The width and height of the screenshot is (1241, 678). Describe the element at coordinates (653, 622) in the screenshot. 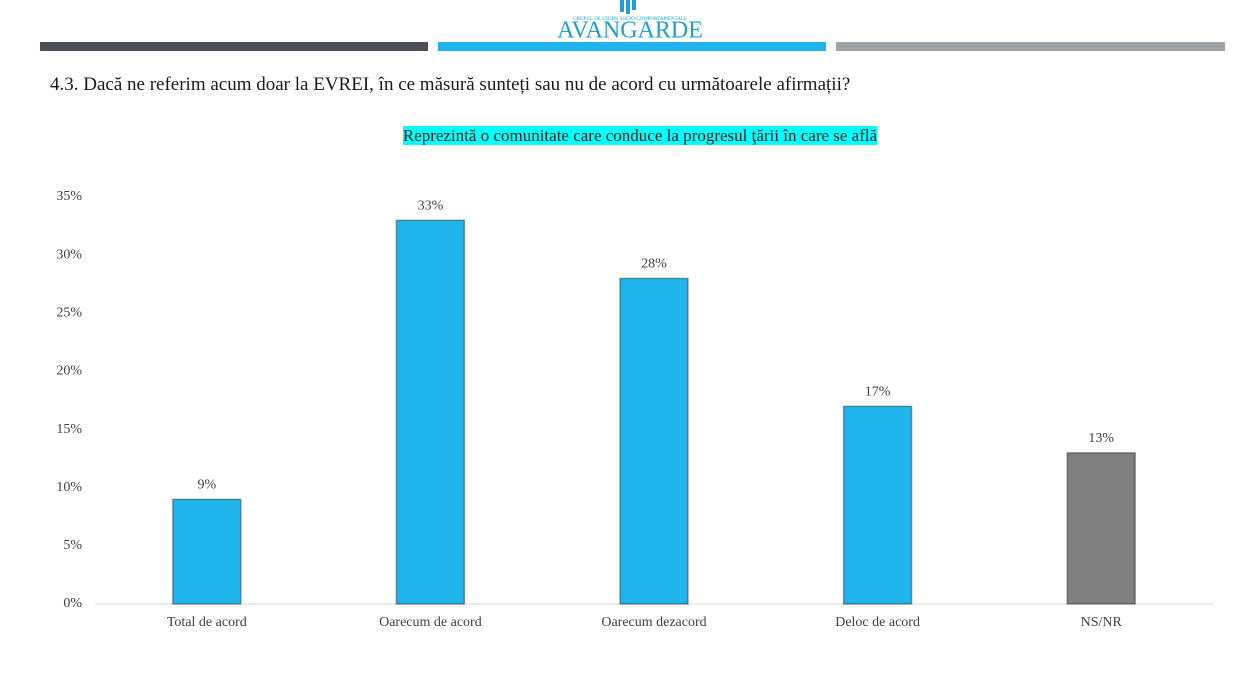

I see `x-tick-label: Oarecum dezacord` at that location.